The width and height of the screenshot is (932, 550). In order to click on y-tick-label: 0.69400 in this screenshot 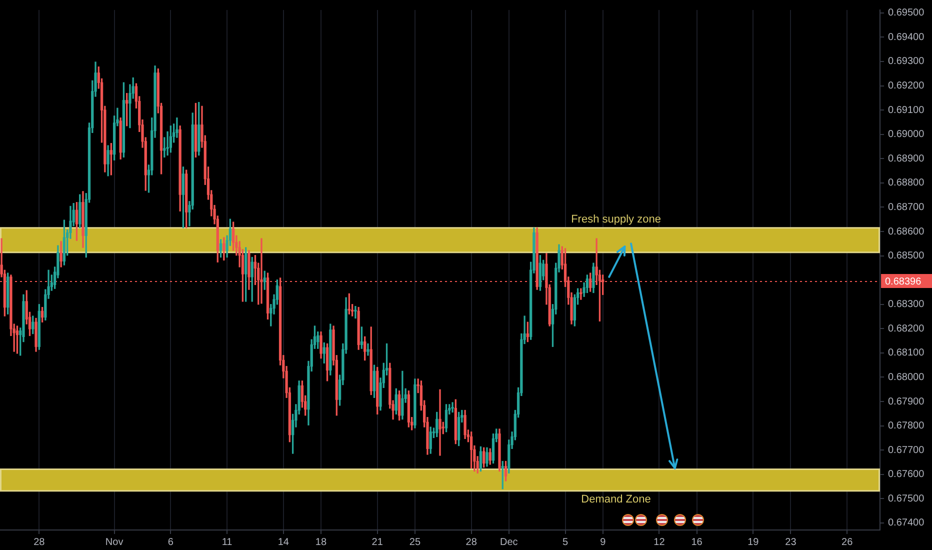, I will do `click(906, 37)`.